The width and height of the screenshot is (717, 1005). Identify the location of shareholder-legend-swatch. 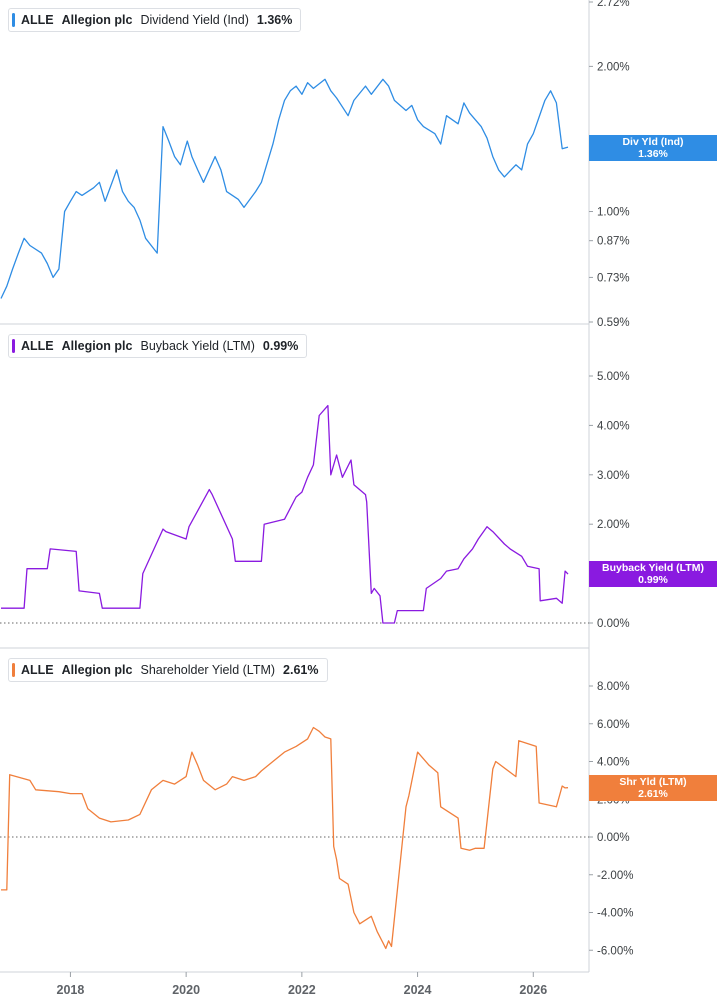
(13, 670).